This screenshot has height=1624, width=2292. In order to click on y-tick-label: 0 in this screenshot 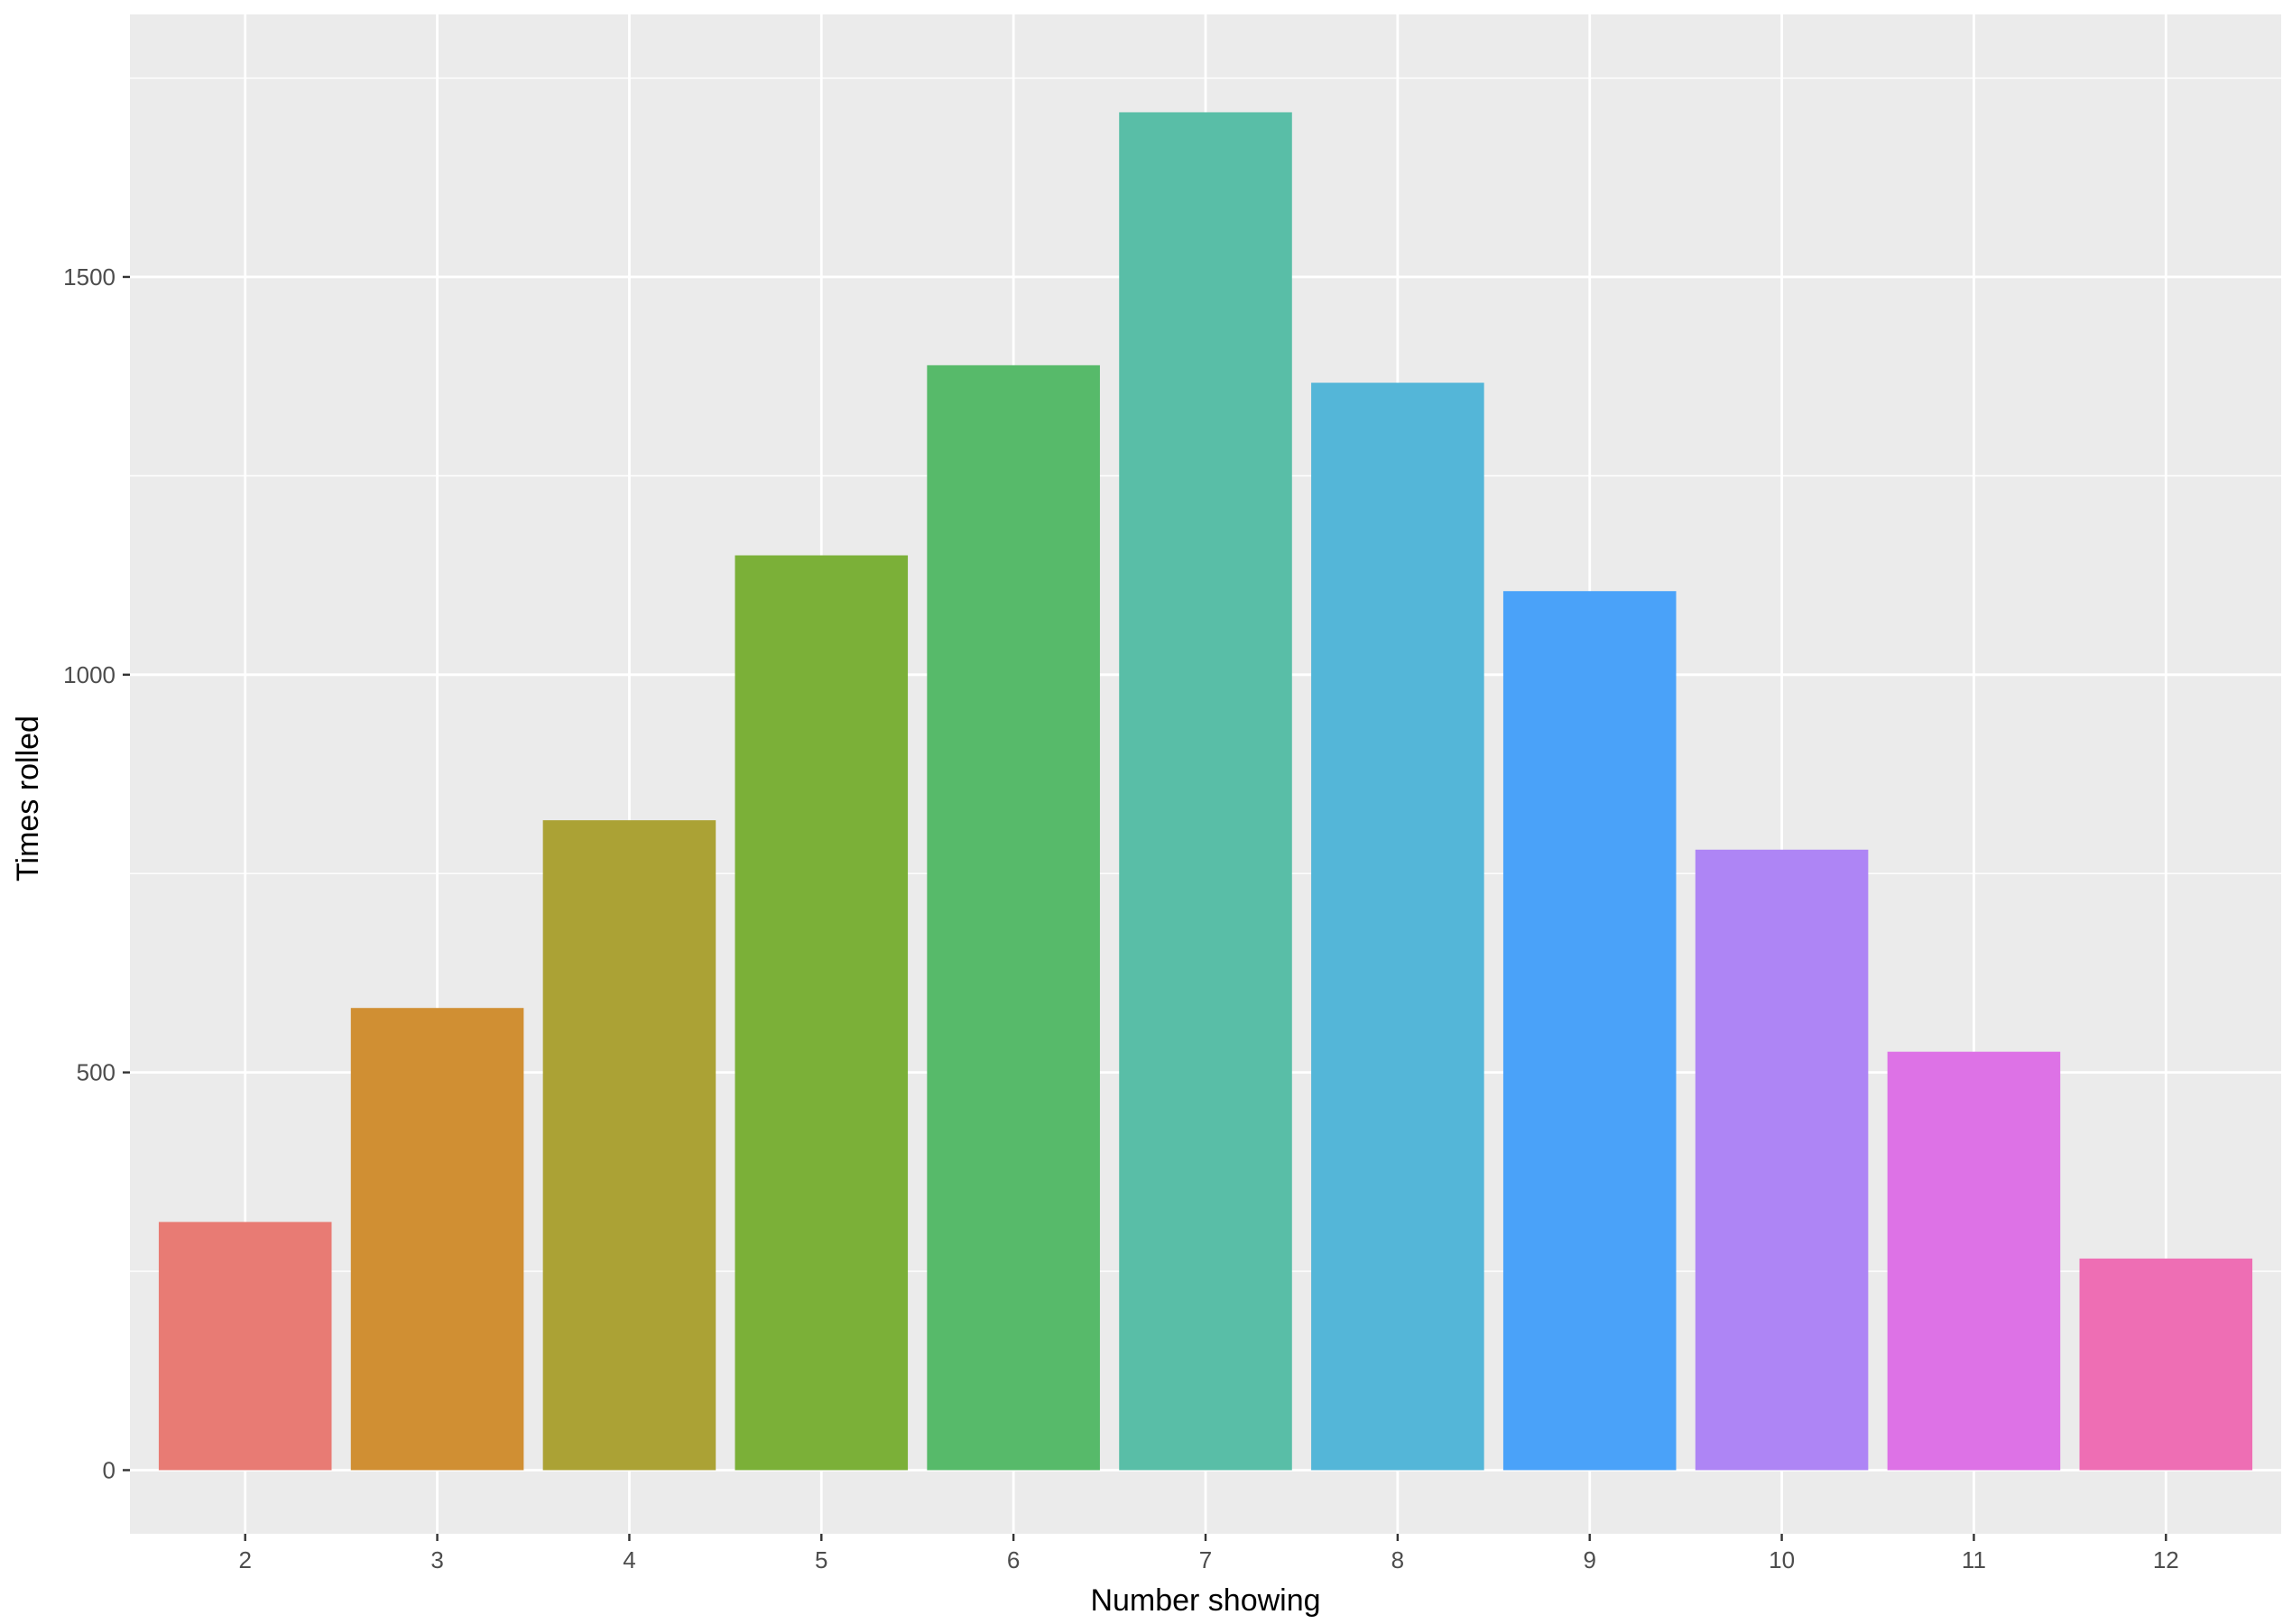, I will do `click(109, 1470)`.